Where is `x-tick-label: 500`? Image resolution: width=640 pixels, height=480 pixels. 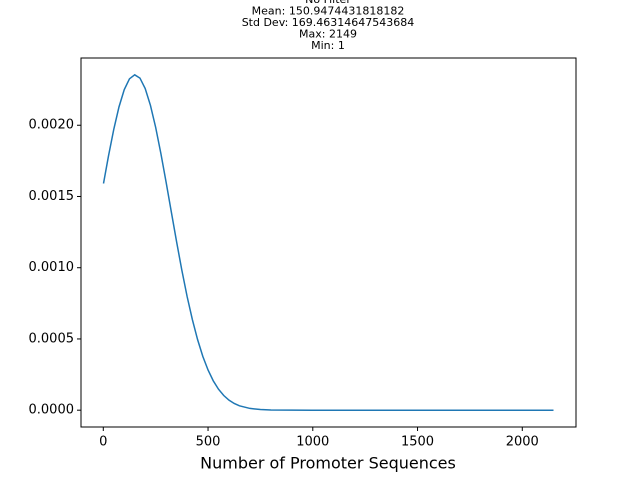 x-tick-label: 500 is located at coordinates (208, 442).